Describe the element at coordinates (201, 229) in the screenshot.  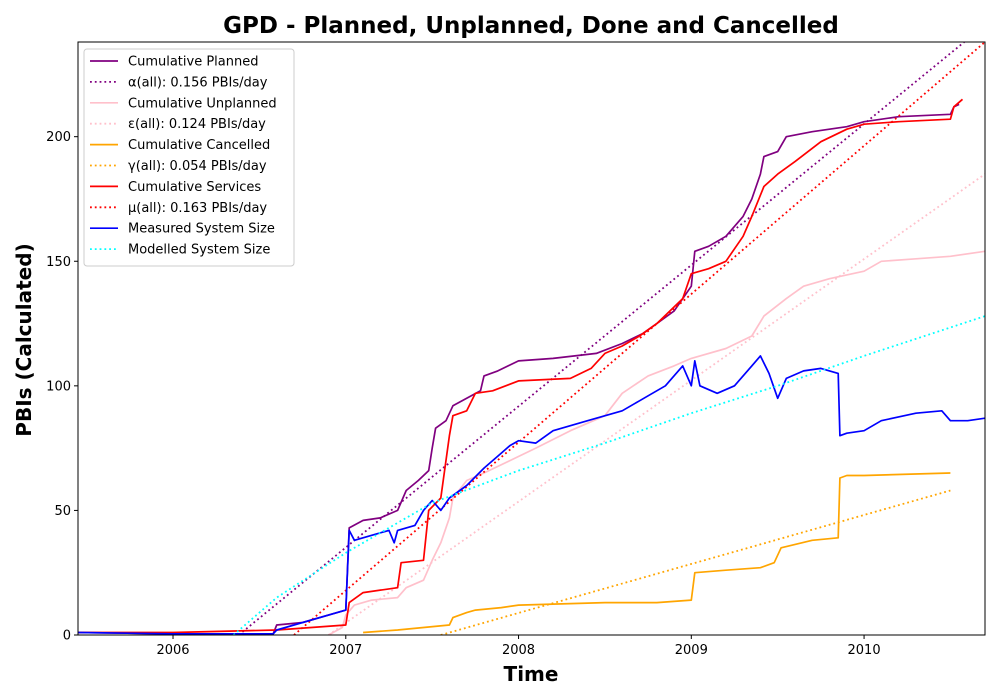
I see `legend-label: Measured System Size` at that location.